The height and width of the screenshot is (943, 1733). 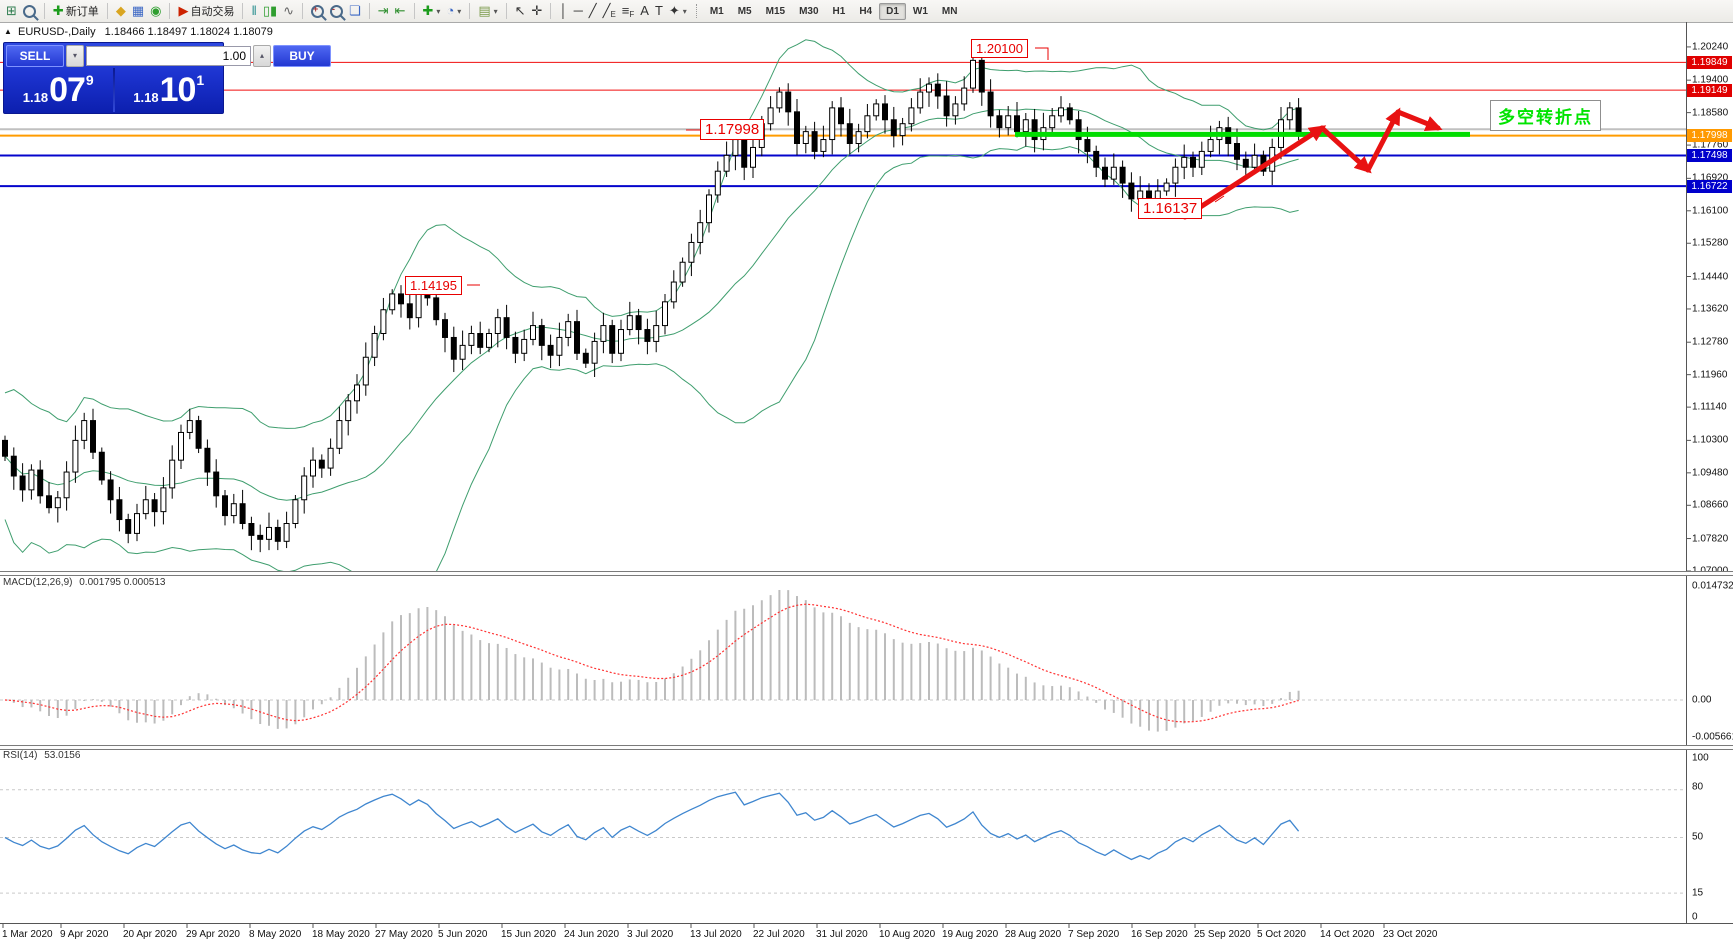 I want to click on preview-button, so click(x=29, y=11).